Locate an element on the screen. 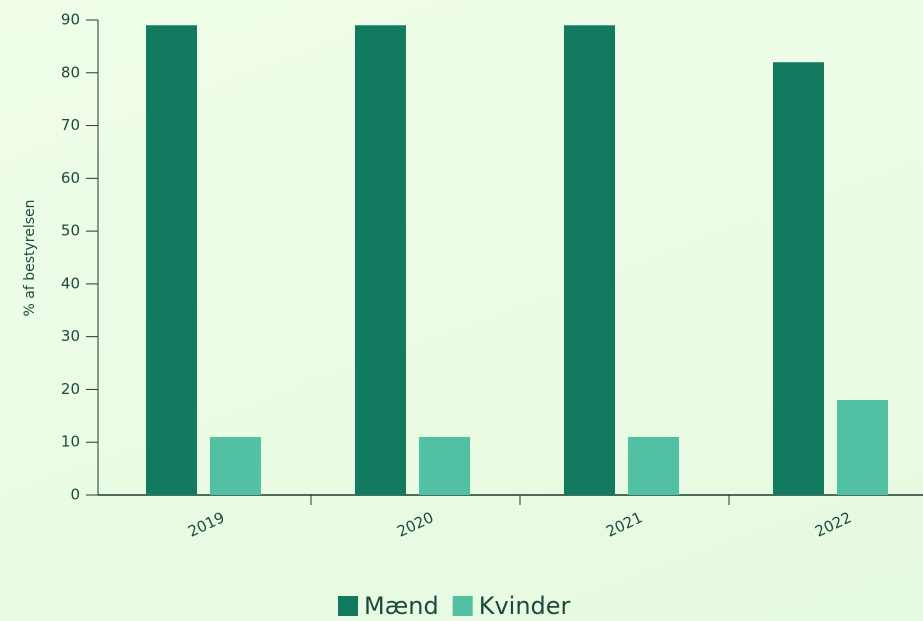 This screenshot has width=923, height=621. legend-label: Mænd is located at coordinates (401, 606).